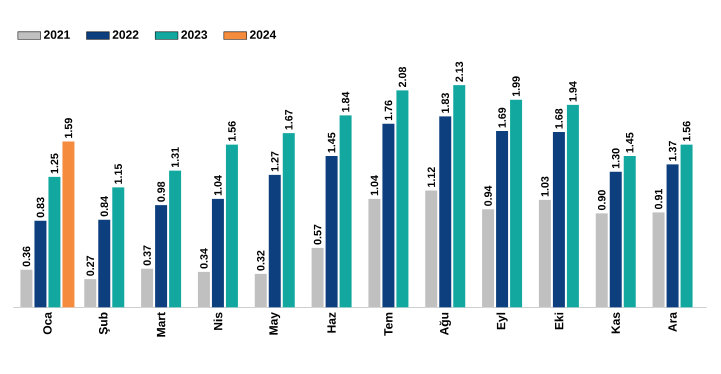 This screenshot has height=374, width=721. What do you see at coordinates (47, 323) in the screenshot?
I see `x-tick-label: Oca` at bounding box center [47, 323].